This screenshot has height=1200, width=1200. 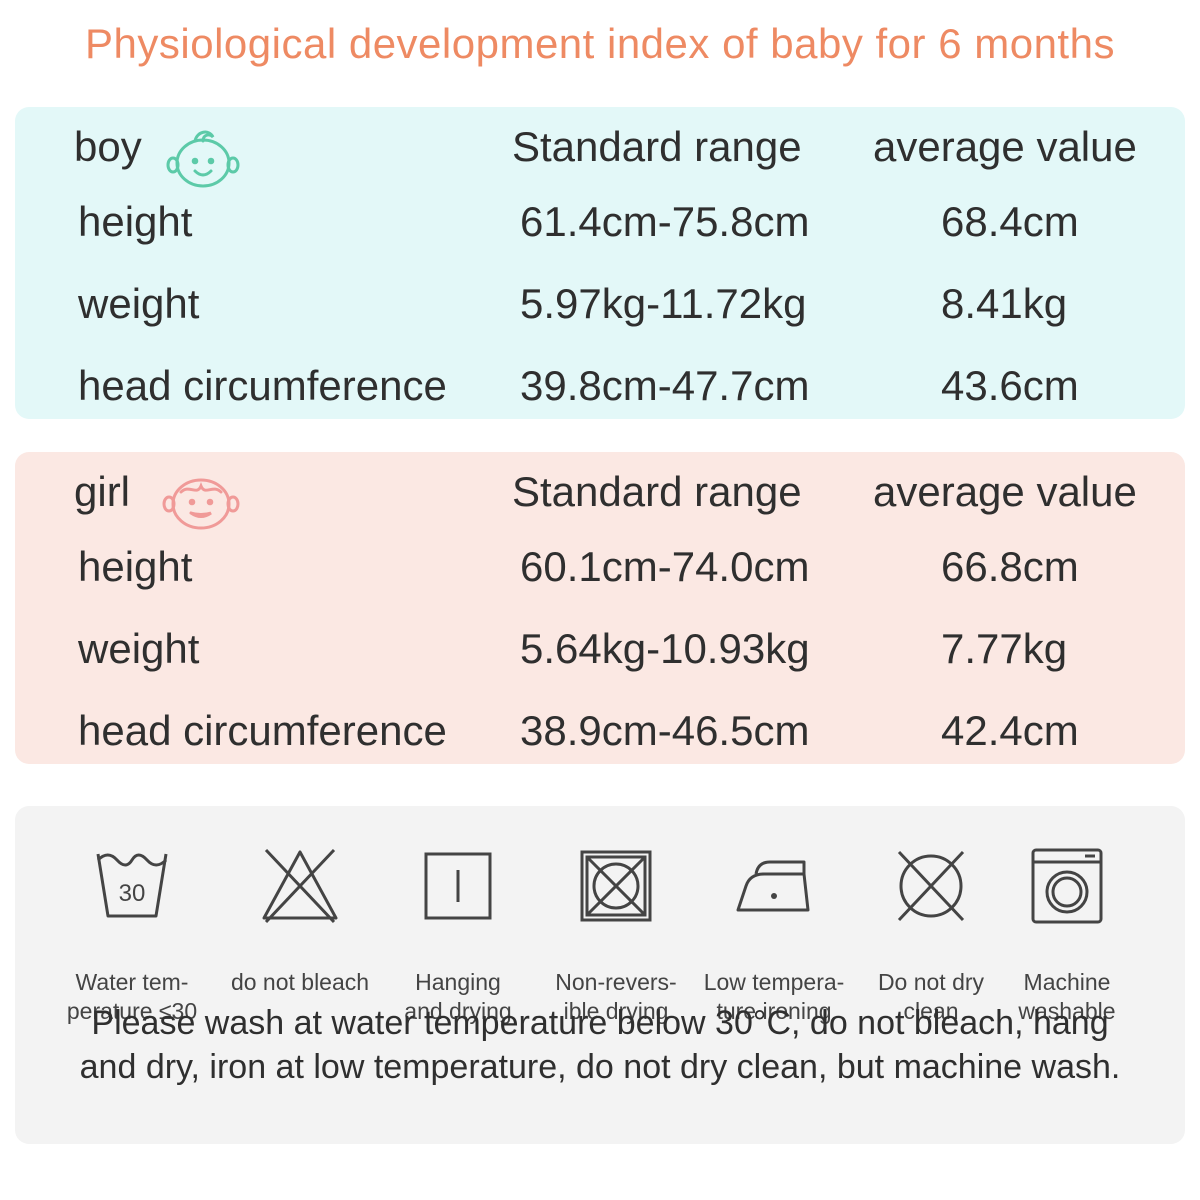 I want to click on row-range: 5.64kg-10.93kg, so click(x=665, y=648).